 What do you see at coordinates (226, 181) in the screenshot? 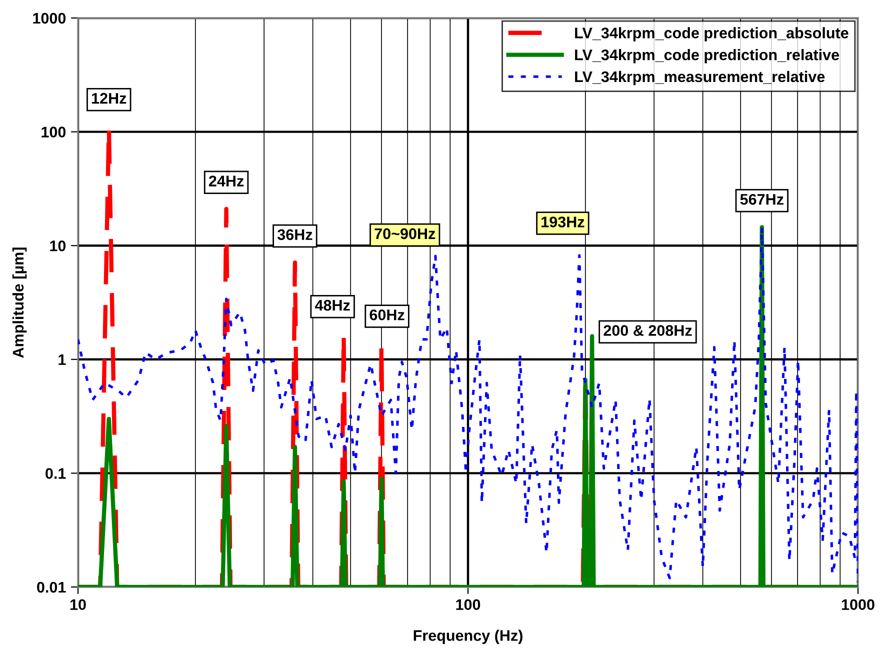
I see `annotation: 24Hz` at bounding box center [226, 181].